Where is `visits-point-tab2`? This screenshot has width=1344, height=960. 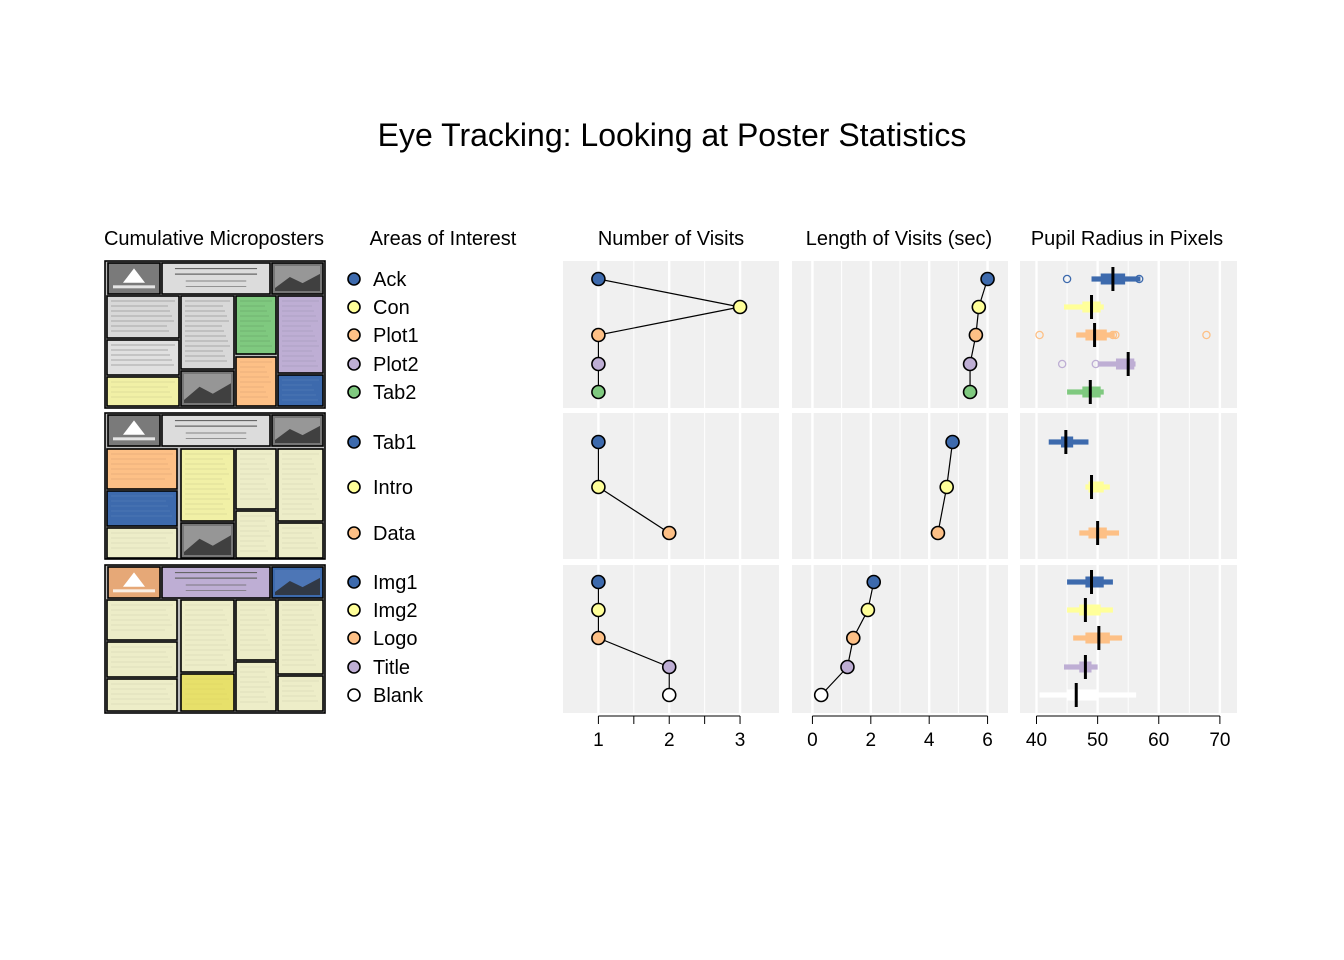
visits-point-tab2 is located at coordinates (598, 392).